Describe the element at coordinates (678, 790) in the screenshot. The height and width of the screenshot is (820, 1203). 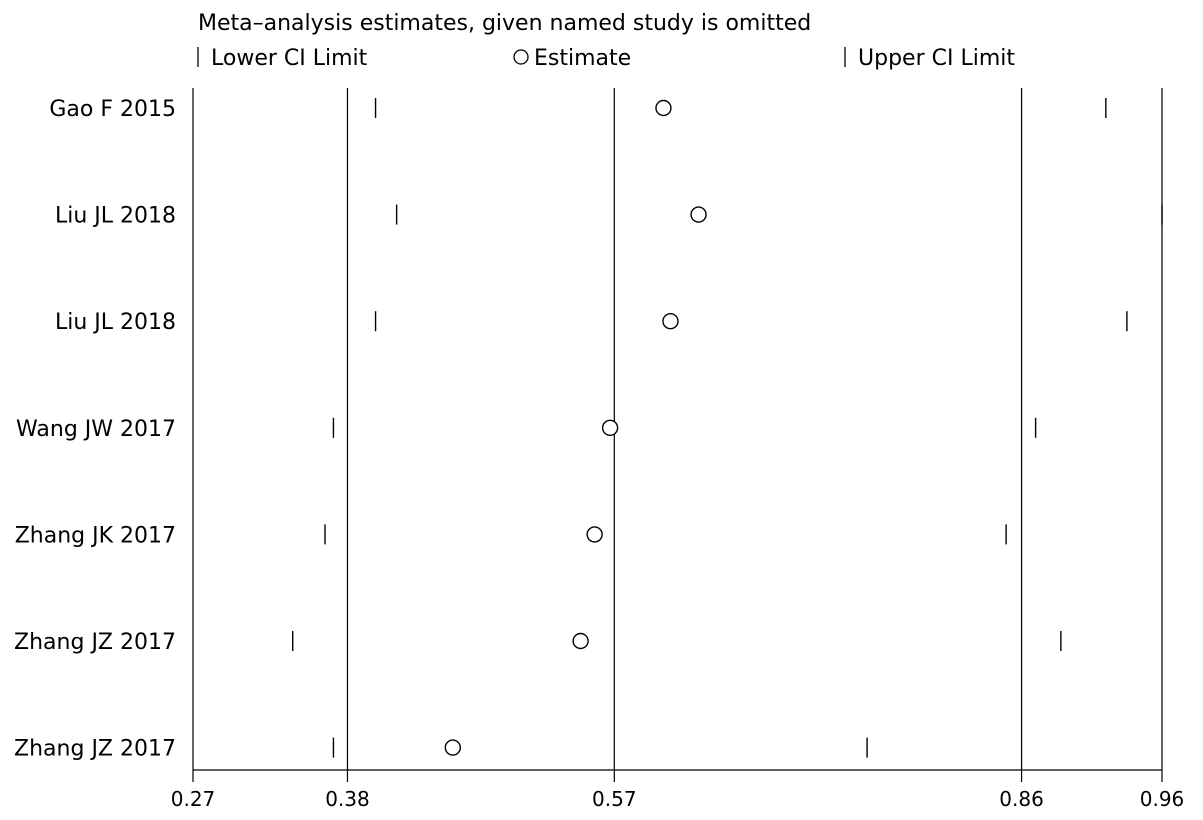
I see `x-axis: 0.27 0.38 0.57 0.86 0.96` at that location.